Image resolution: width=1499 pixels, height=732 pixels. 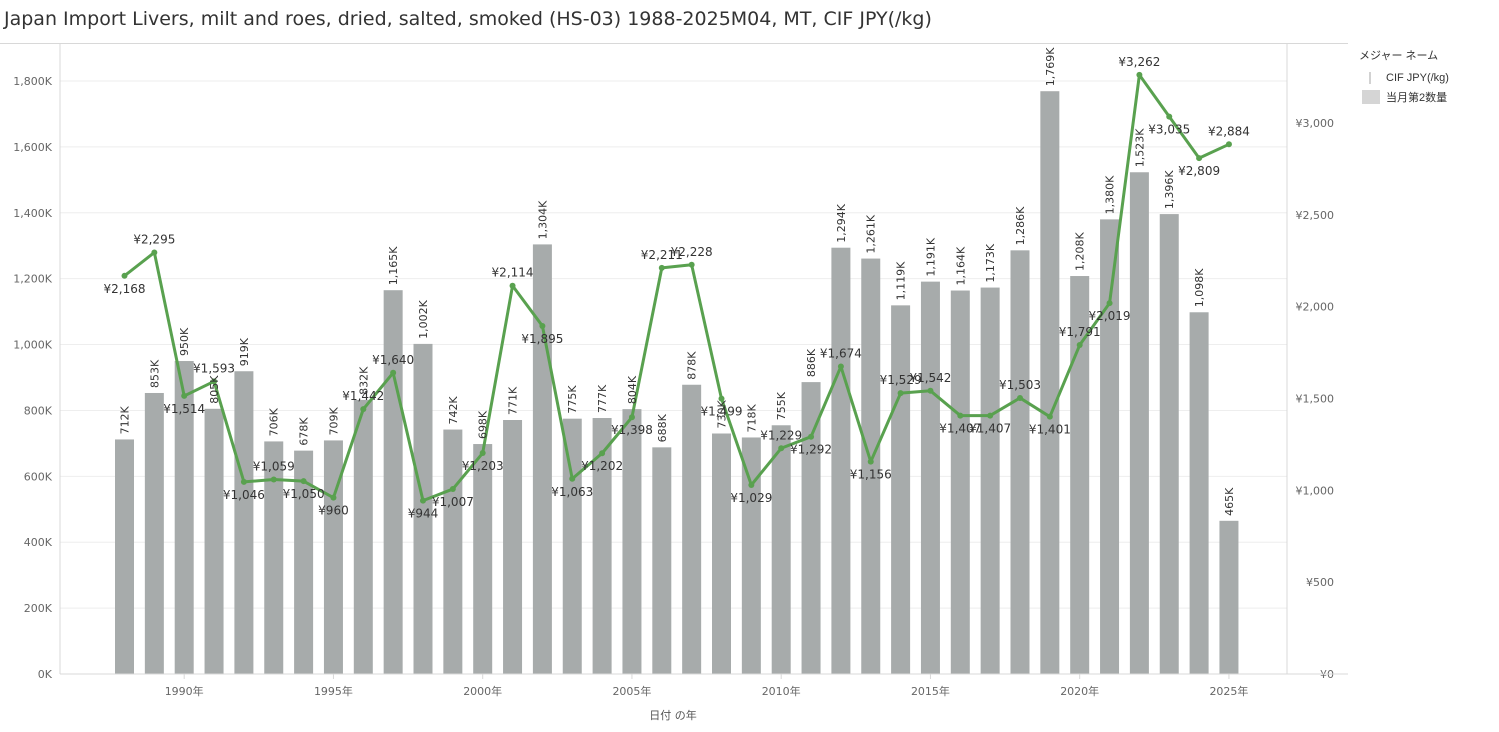 I want to click on price-value-label: ¥1,059, so click(x=274, y=466).